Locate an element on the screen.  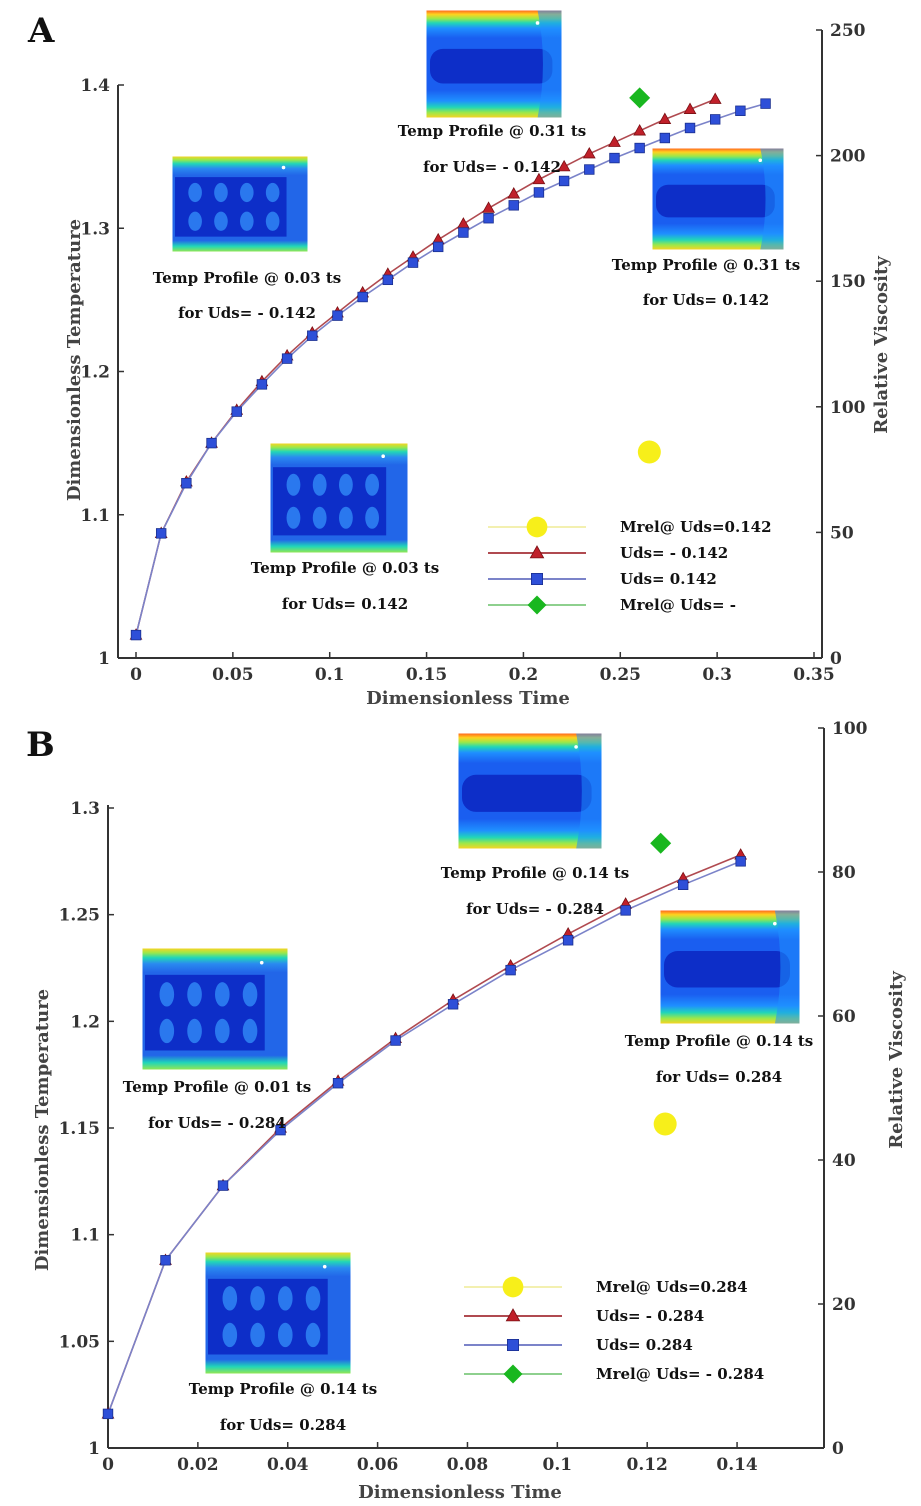
panel-b-x-axis-title: Dimensionless Time is located at coordinates (460, 1492).